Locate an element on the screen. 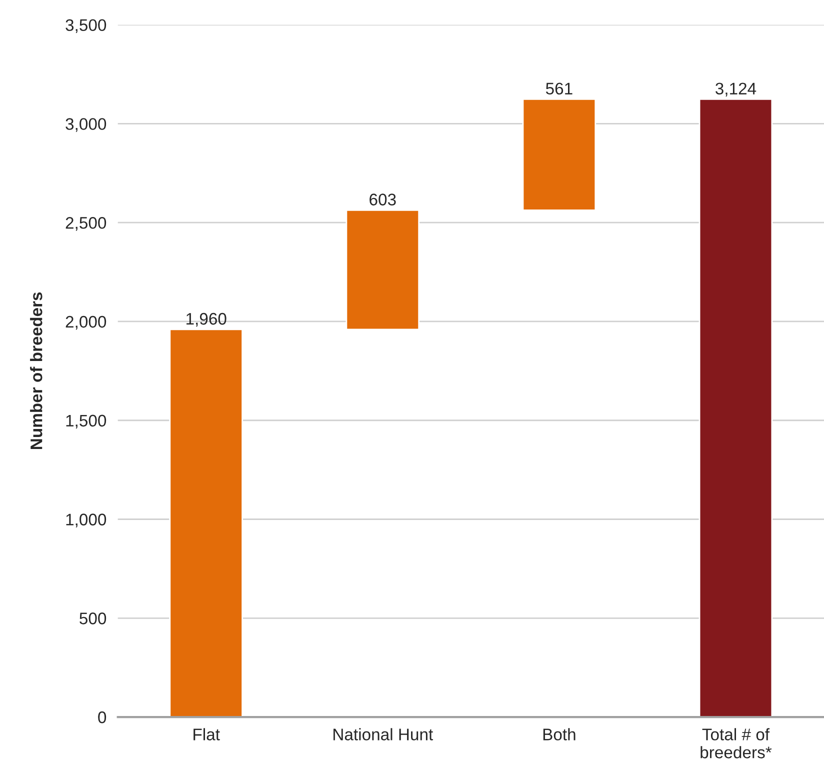 This screenshot has height=776, width=824. y-axis-title: Number of breeders is located at coordinates (36, 370).